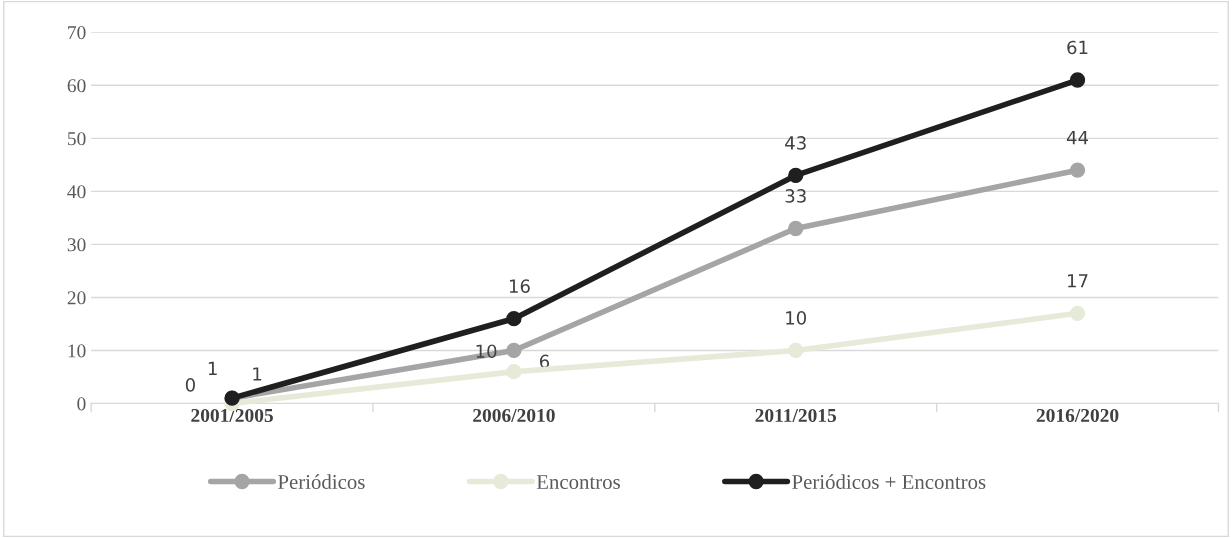 Image resolution: width=1232 pixels, height=538 pixels. I want to click on legend-label: Encontros, so click(578, 482).